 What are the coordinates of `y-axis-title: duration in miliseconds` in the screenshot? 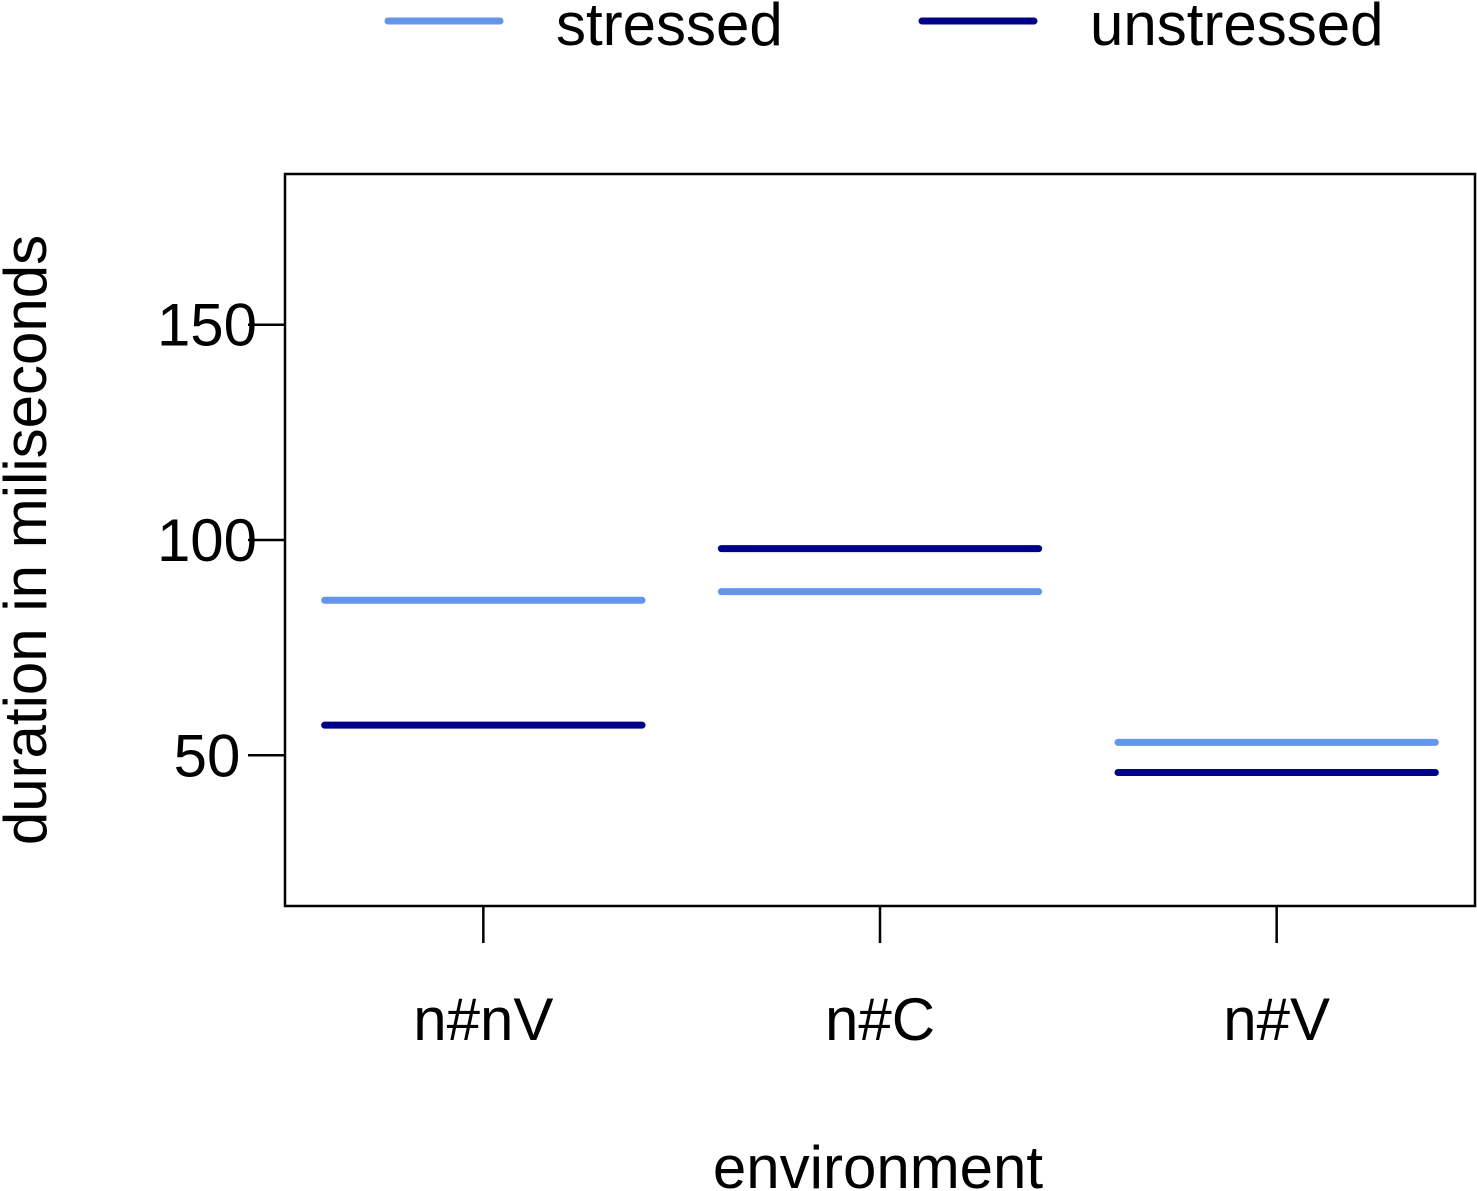 It's located at (29, 540).